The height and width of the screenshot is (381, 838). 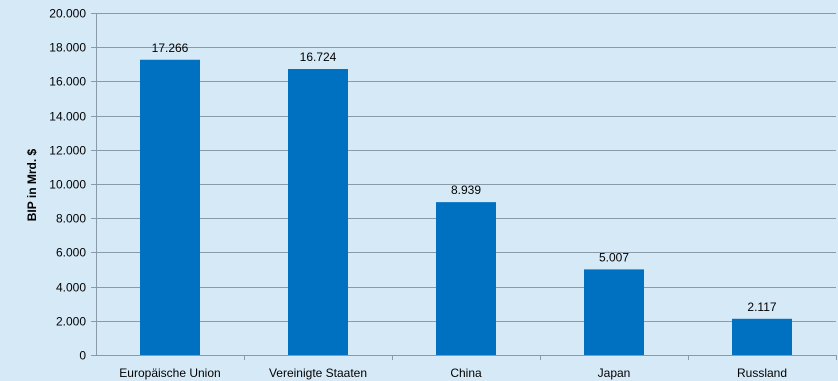 I want to click on y-tick-label: 4.000, so click(x=71, y=288).